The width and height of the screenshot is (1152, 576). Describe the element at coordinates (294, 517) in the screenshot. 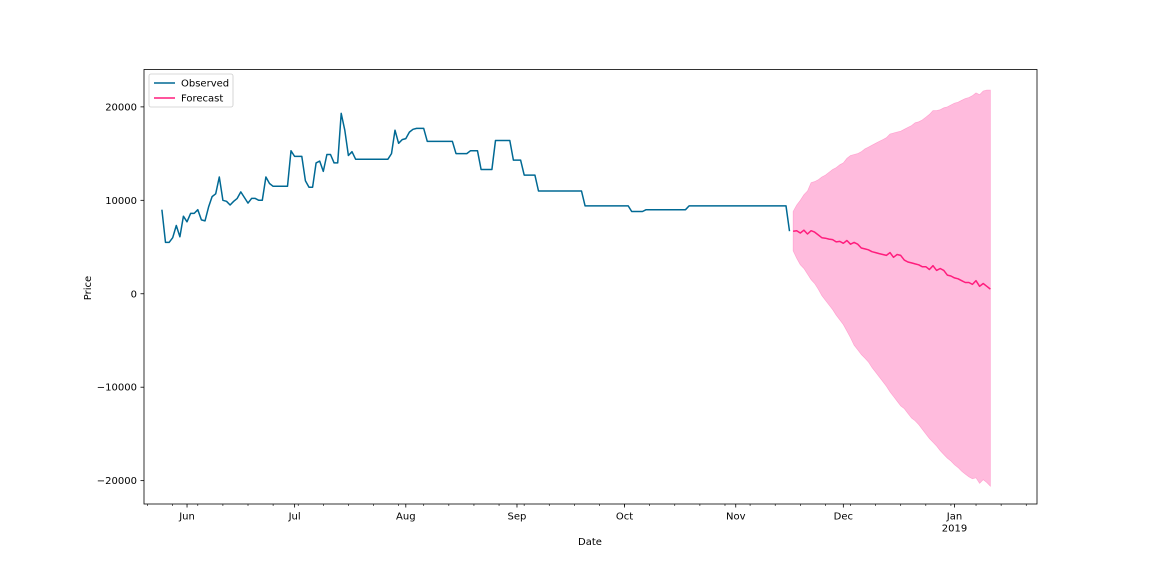

I see `x-tick-label: Jul` at that location.